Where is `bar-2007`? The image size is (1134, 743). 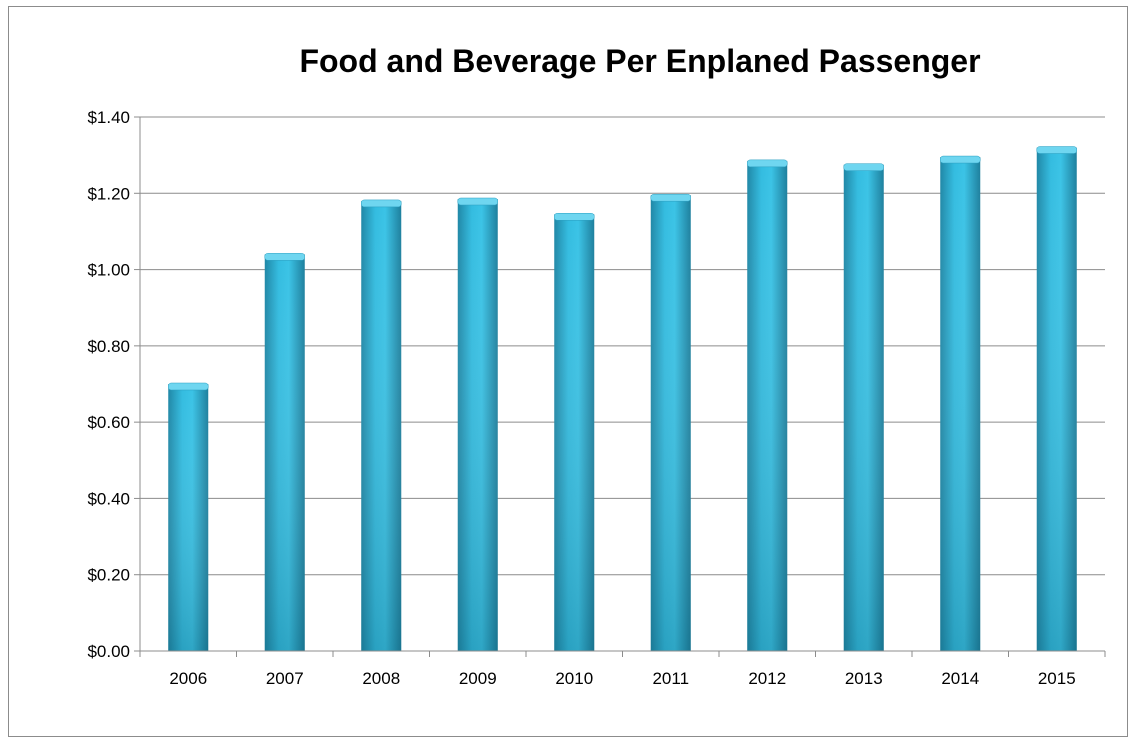
bar-2007 is located at coordinates (284, 452).